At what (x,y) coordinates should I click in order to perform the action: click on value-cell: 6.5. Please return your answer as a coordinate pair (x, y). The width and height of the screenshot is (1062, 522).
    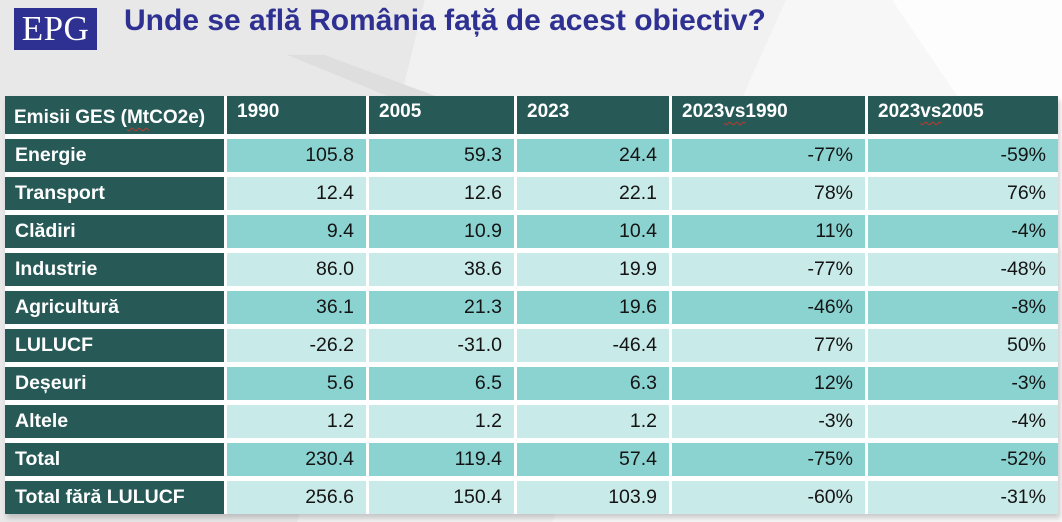
    Looking at the image, I should click on (441, 383).